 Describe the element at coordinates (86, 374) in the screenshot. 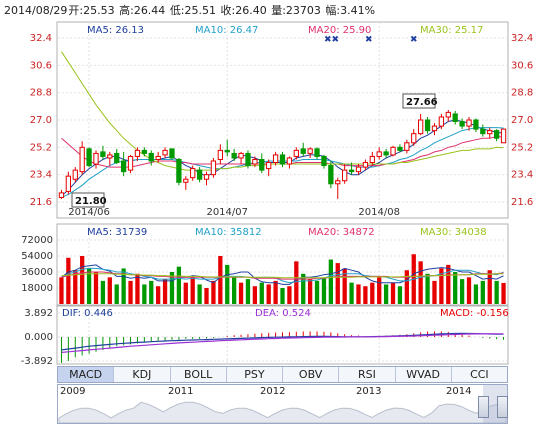

I see `tab-macd: MACD` at that location.